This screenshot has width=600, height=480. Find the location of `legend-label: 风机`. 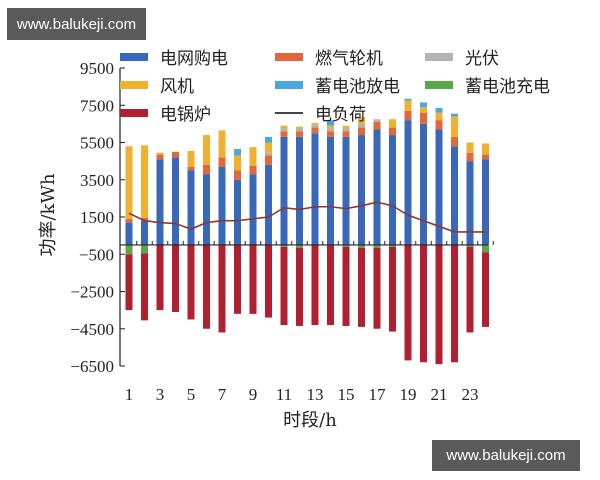

legend-label: 风机 is located at coordinates (177, 87).